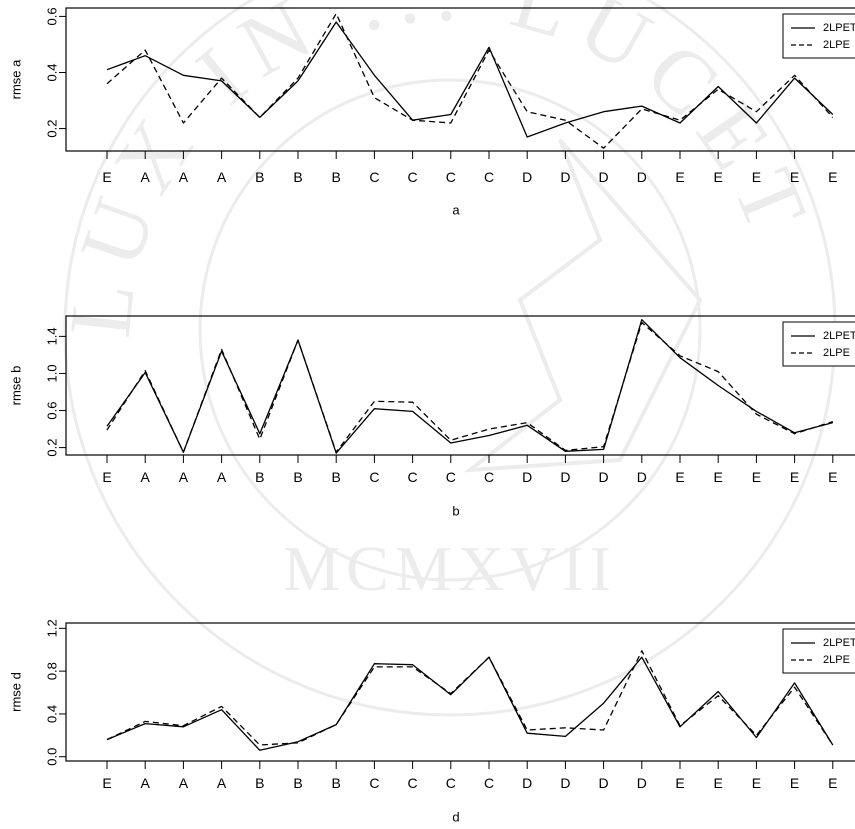 The height and width of the screenshot is (829, 855). What do you see at coordinates (16, 79) in the screenshot?
I see `y-axis-label: rmse a` at bounding box center [16, 79].